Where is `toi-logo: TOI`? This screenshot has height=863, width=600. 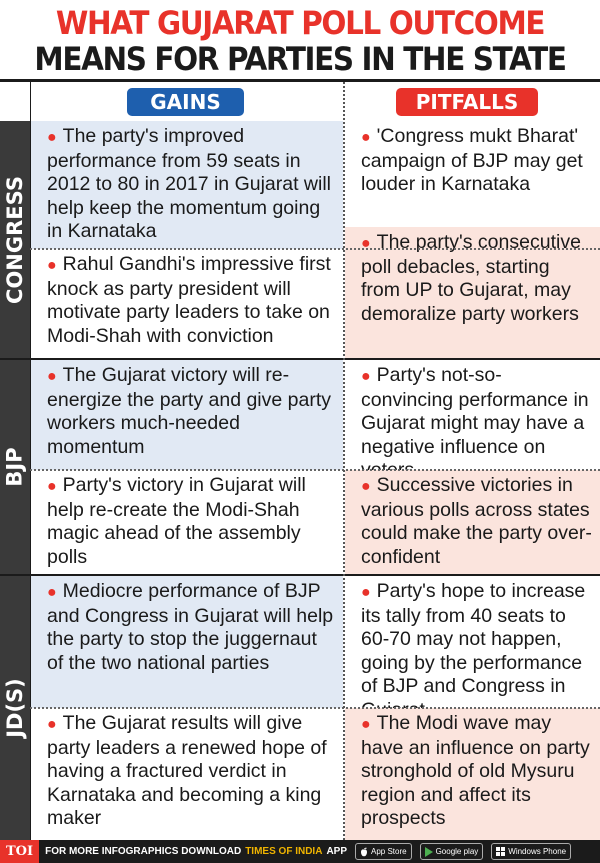 toi-logo: TOI is located at coordinates (20, 851).